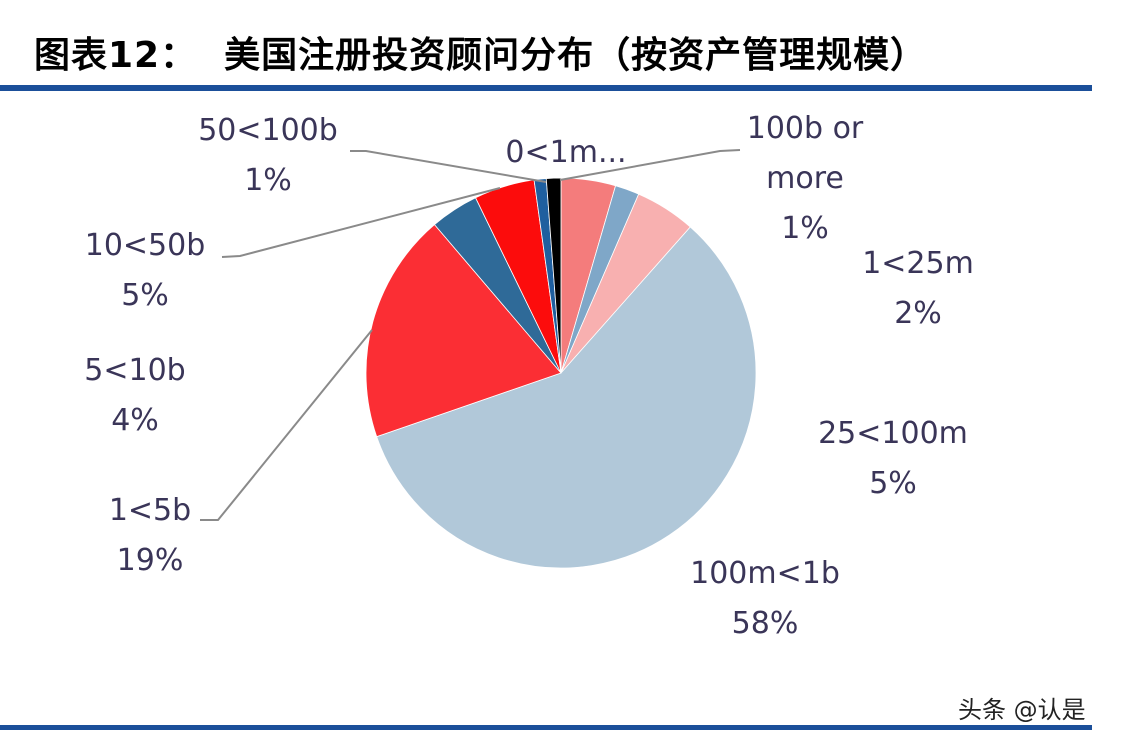  Describe the element at coordinates (893, 458) in the screenshot. I see `slice-label-2: 25<100m 5%` at that location.